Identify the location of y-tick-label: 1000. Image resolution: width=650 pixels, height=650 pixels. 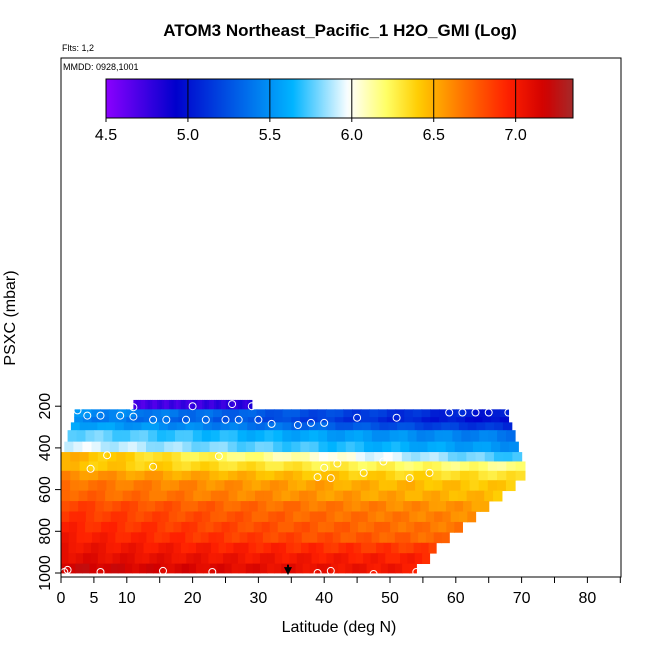
(45, 573).